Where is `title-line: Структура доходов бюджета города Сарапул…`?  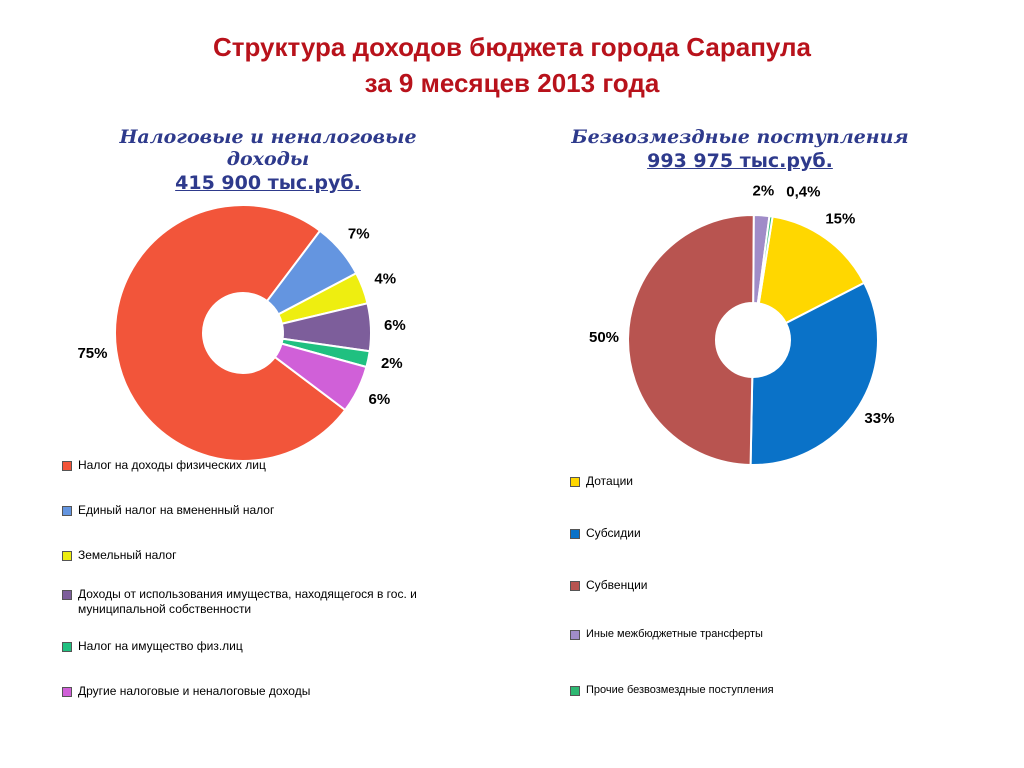
title-line: Структура доходов бюджета города Сарапул… is located at coordinates (512, 47).